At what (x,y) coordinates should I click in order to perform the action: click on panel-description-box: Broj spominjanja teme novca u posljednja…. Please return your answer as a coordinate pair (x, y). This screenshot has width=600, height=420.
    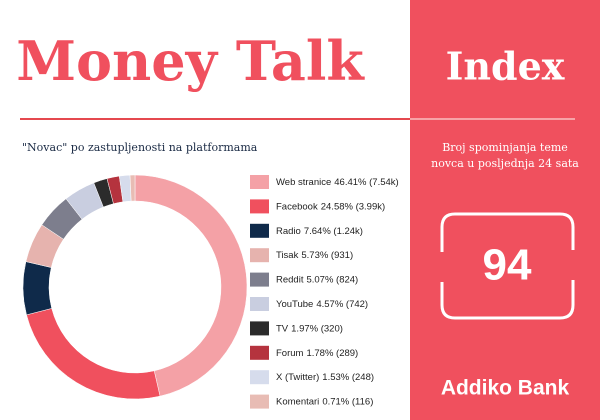
    Looking at the image, I should click on (505, 155).